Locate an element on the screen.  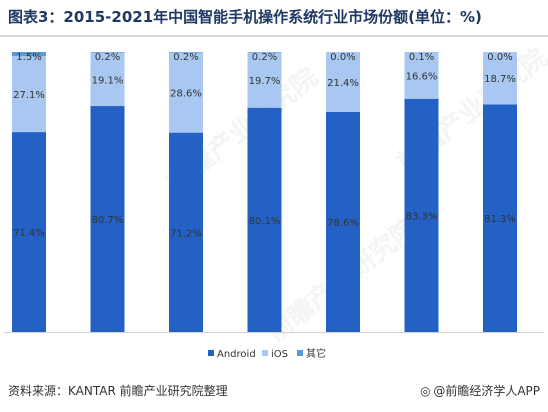
brand-footer: ◎ @前瞻经济学人APP is located at coordinates (479, 390).